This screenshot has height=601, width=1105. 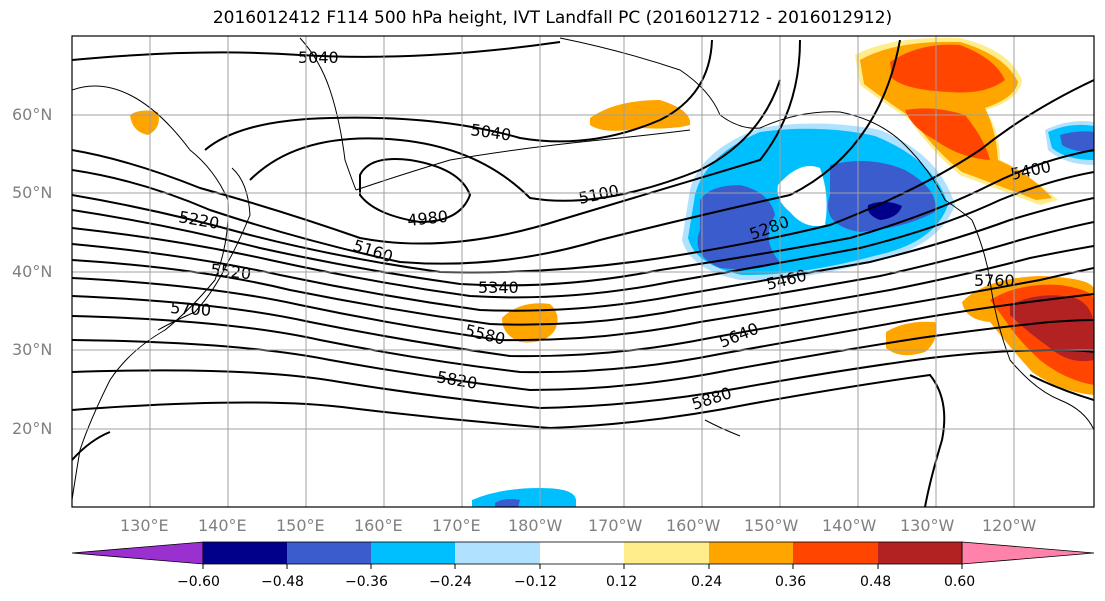 I want to click on colorbar-frame, so click(x=582, y=553).